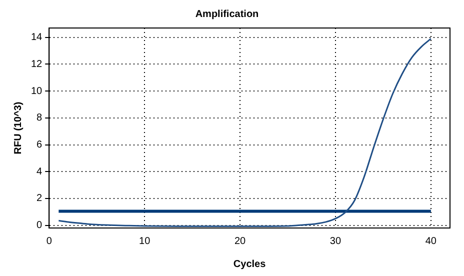 The height and width of the screenshot is (276, 464). What do you see at coordinates (49, 241) in the screenshot?
I see `x-tick-label: 0` at bounding box center [49, 241].